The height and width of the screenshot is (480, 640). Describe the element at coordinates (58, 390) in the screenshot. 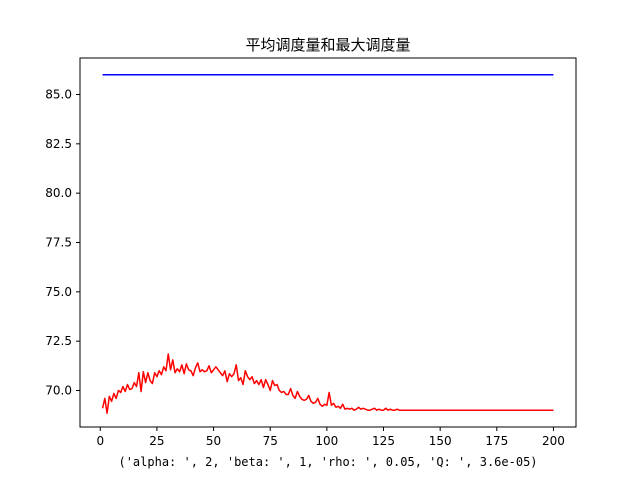

I see `y-tick-label: 70.0` at that location.